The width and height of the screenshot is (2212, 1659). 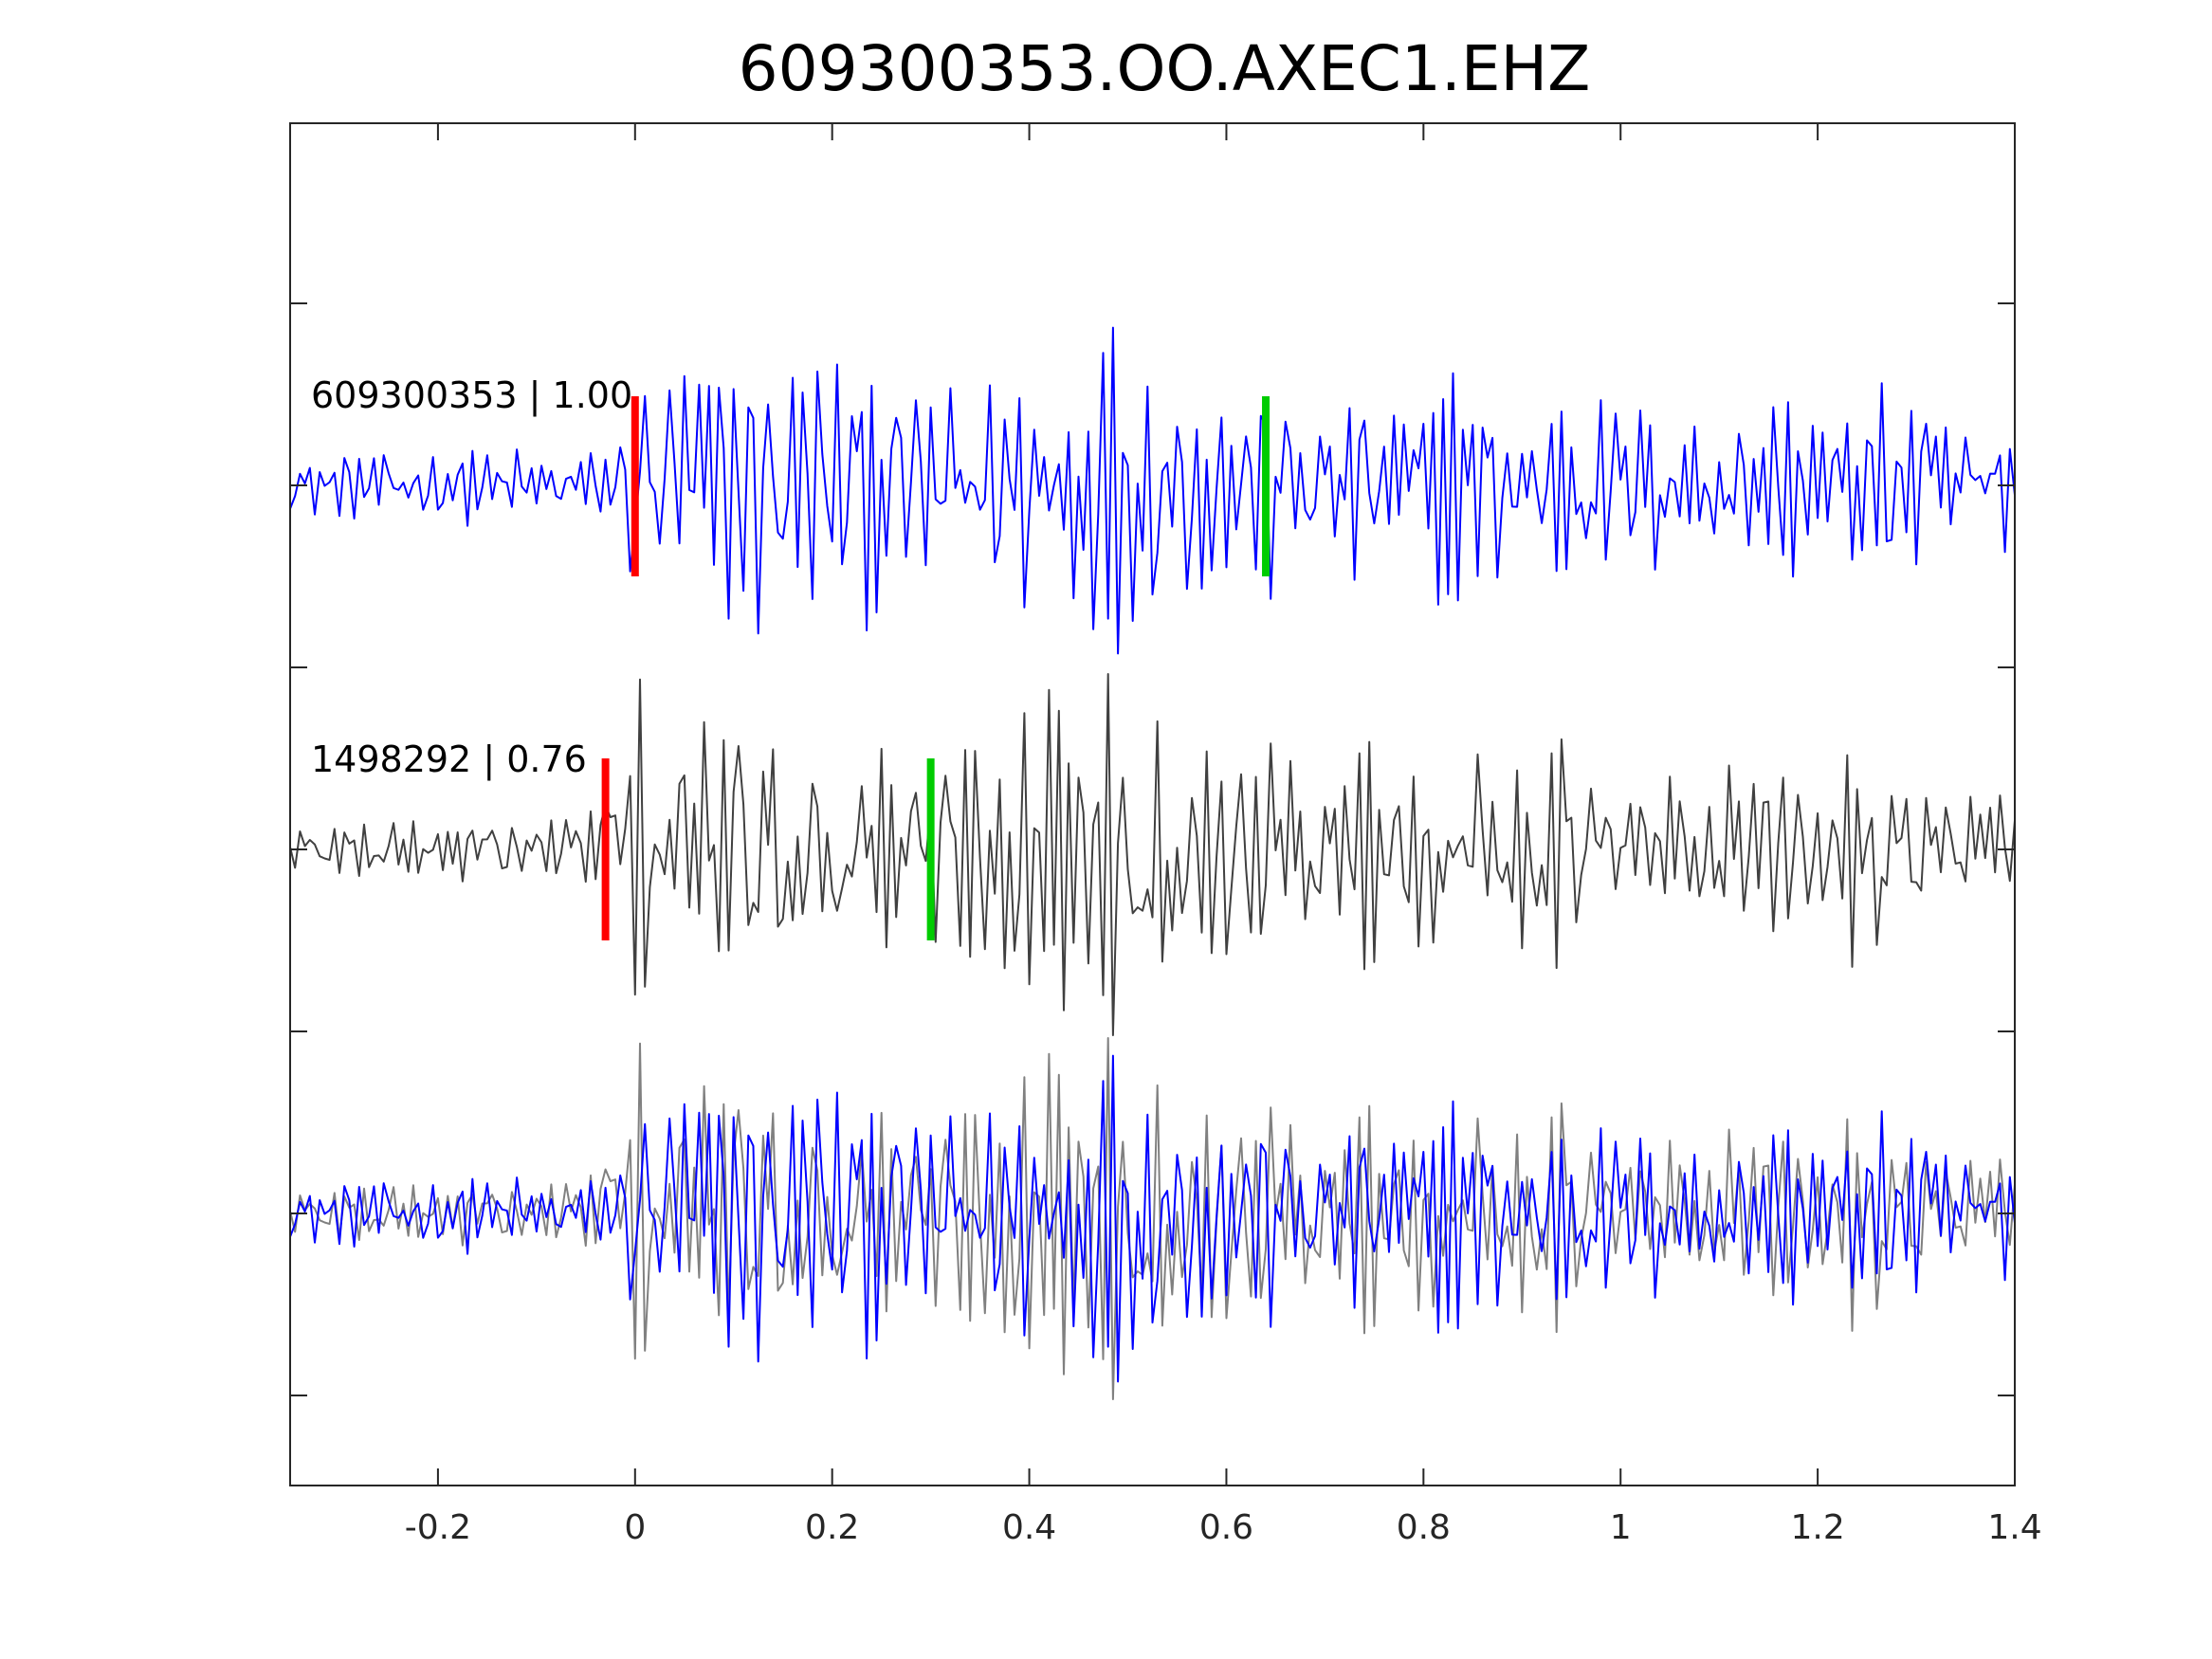 I want to click on x-tick-label: 0.8, so click(x=1424, y=1527).